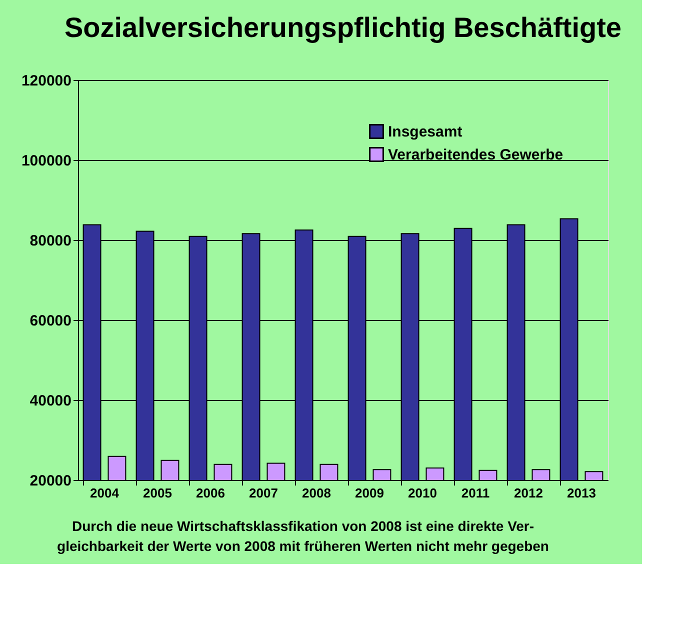 The width and height of the screenshot is (676, 621). What do you see at coordinates (51, 241) in the screenshot?
I see `y-tick-label: 80000` at bounding box center [51, 241].